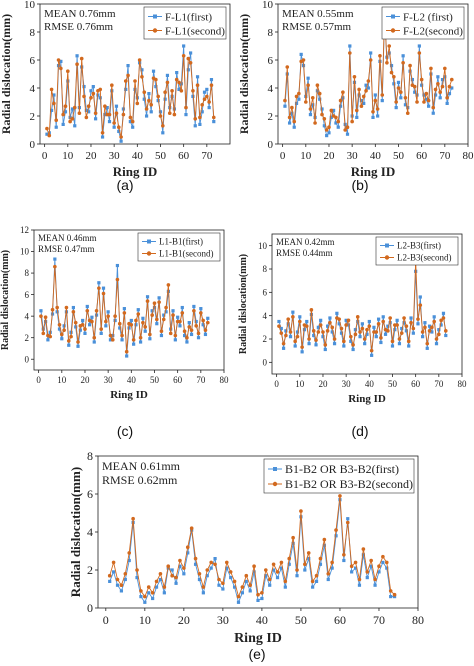 The height and width of the screenshot is (666, 474). I want to click on stats-text: MEAN 0.76mm, so click(80, 14).